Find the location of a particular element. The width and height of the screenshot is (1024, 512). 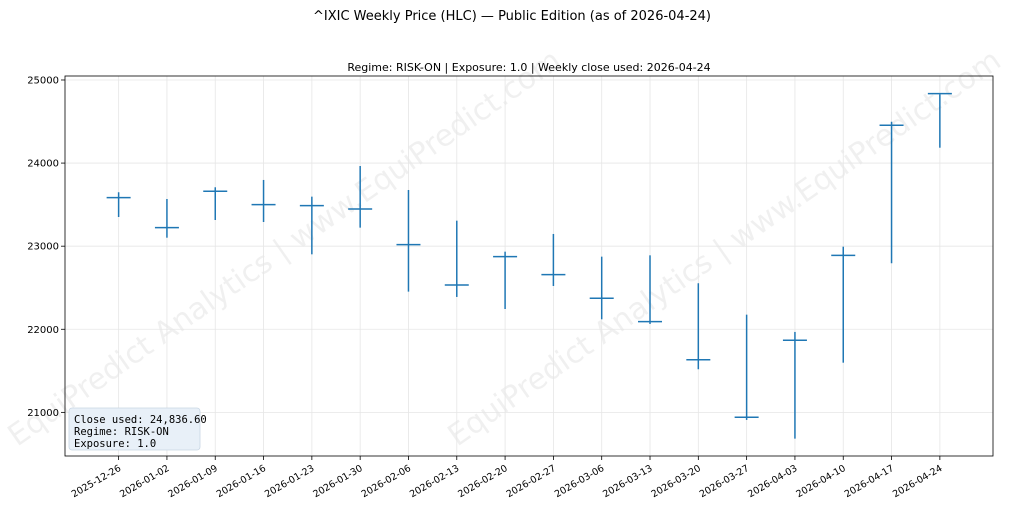

x-tick-label: 2026-02-27 is located at coordinates (531, 481).